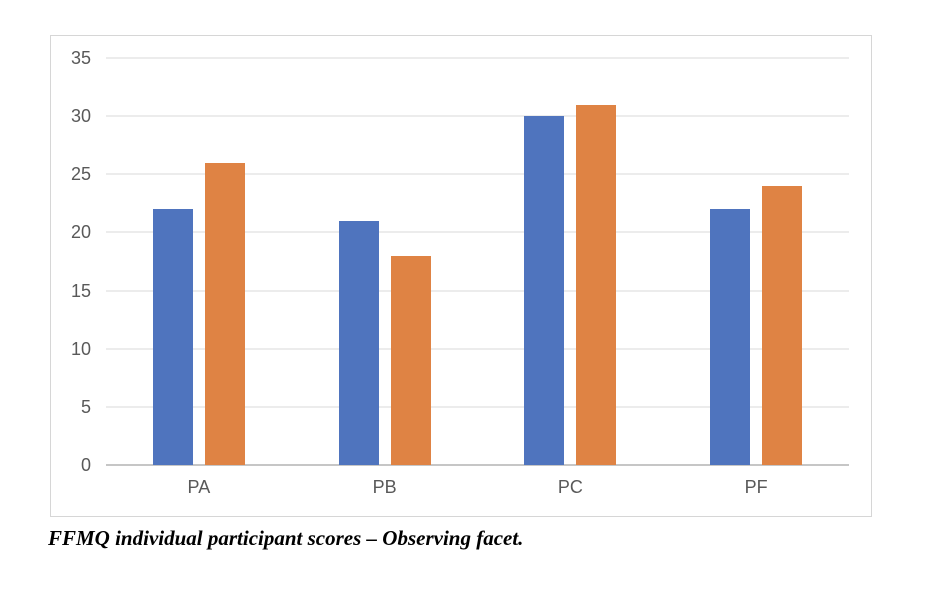 This screenshot has width=937, height=592. I want to click on y-tick-label: 10, so click(80, 348).